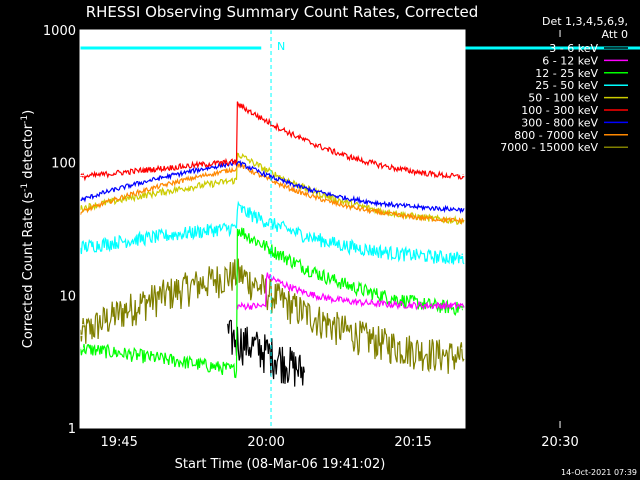 The width and height of the screenshot is (640, 480). Describe the element at coordinates (28, 153) in the screenshot. I see `y-axis-label-part2: detector` at that location.